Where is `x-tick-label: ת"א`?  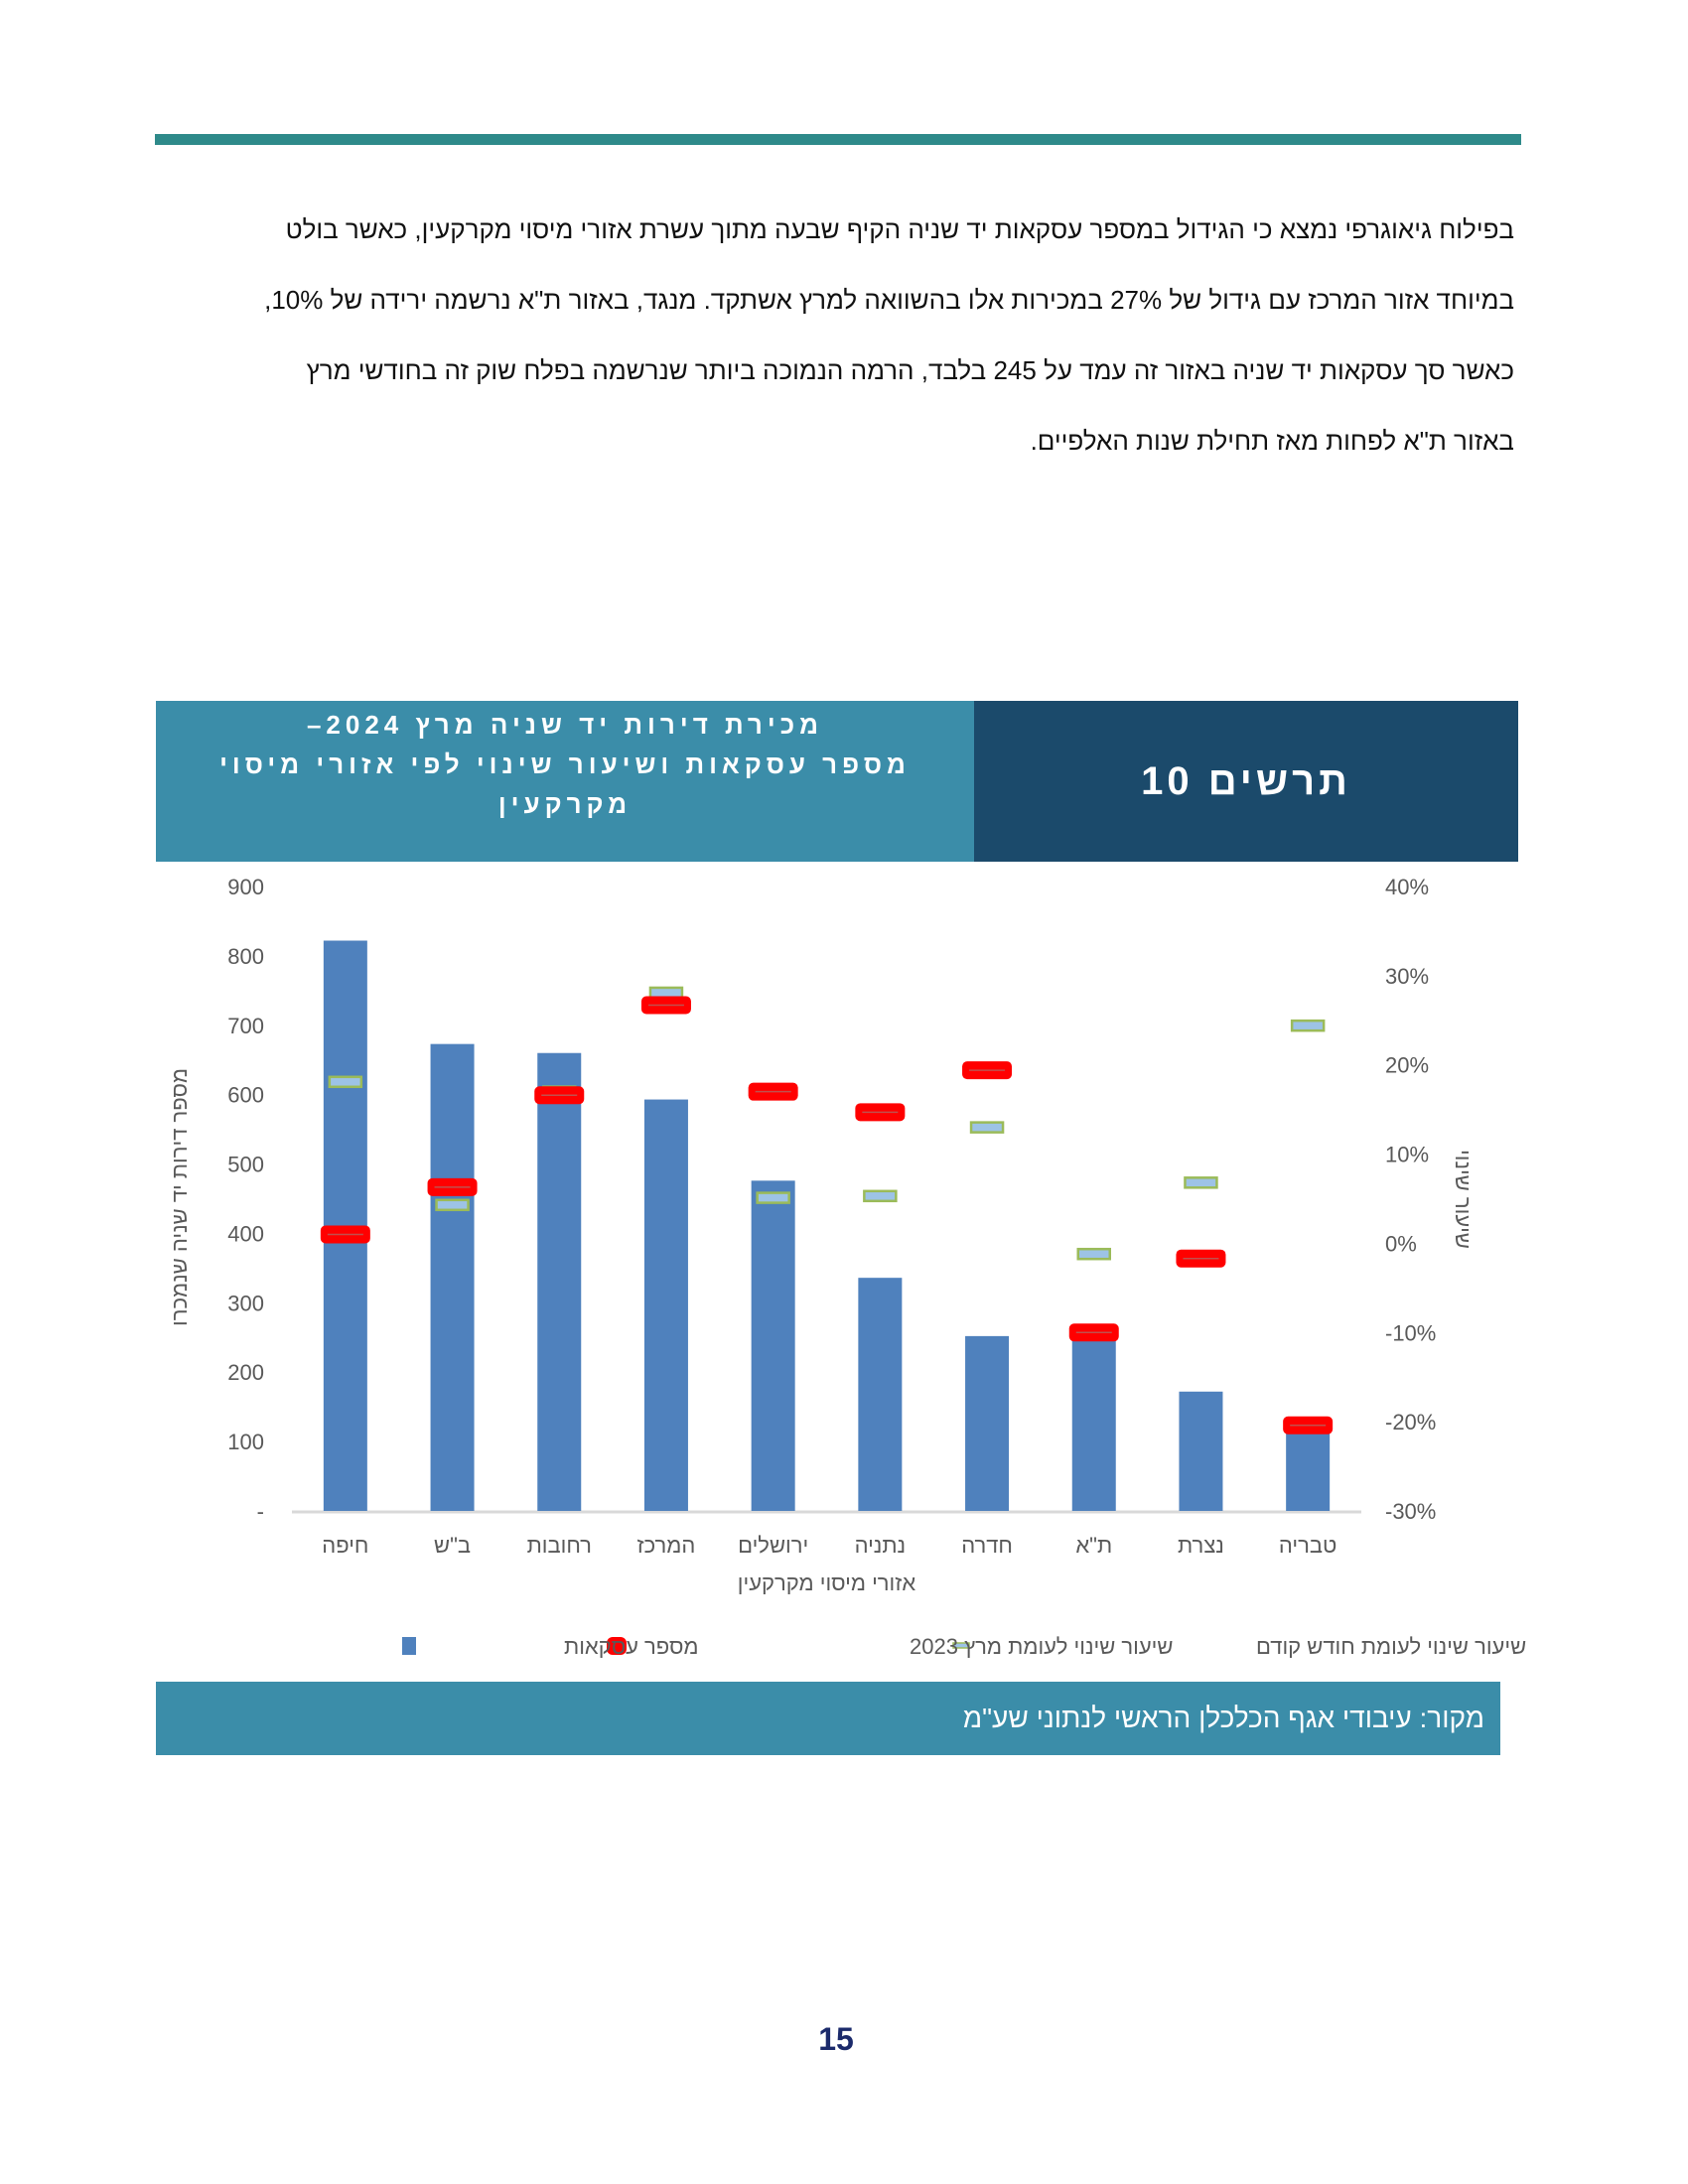 x-tick-label: ת"א is located at coordinates (1093, 1545).